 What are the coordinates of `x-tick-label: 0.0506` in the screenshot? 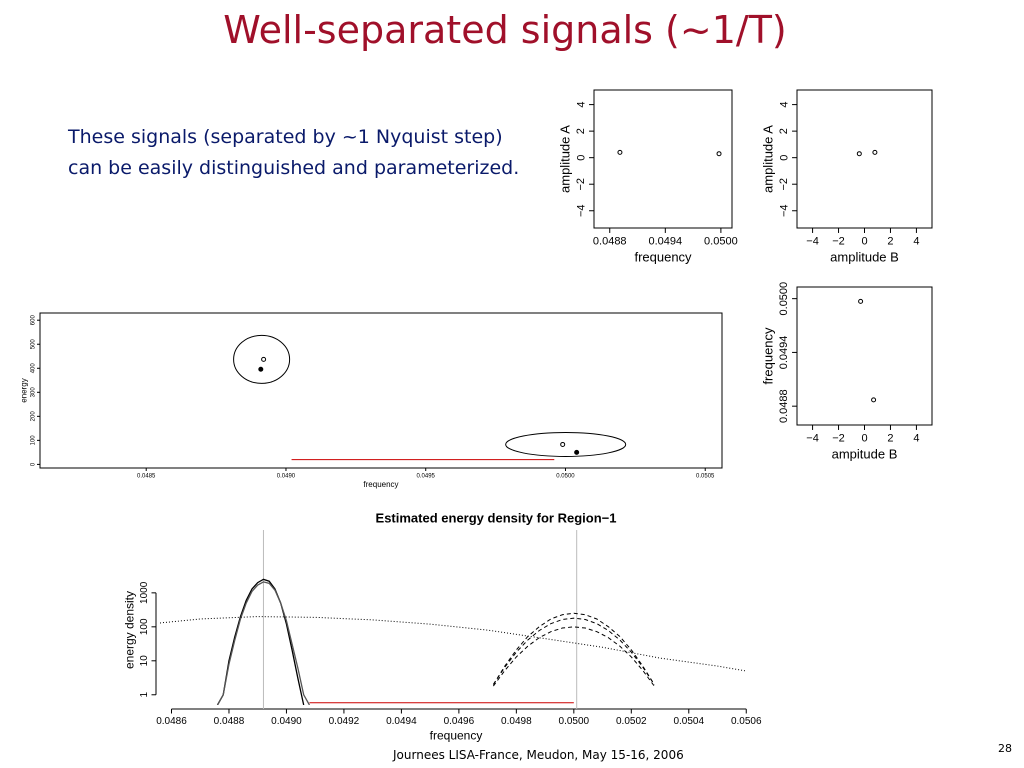 It's located at (746, 721).